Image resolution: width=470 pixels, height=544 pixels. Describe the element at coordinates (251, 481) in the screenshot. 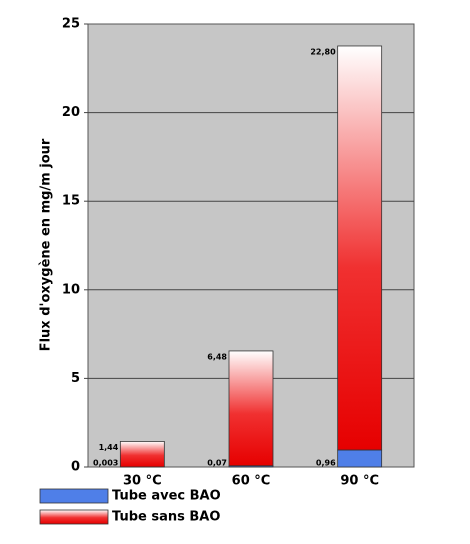

I see `x-tick-label: 60 °C` at that location.